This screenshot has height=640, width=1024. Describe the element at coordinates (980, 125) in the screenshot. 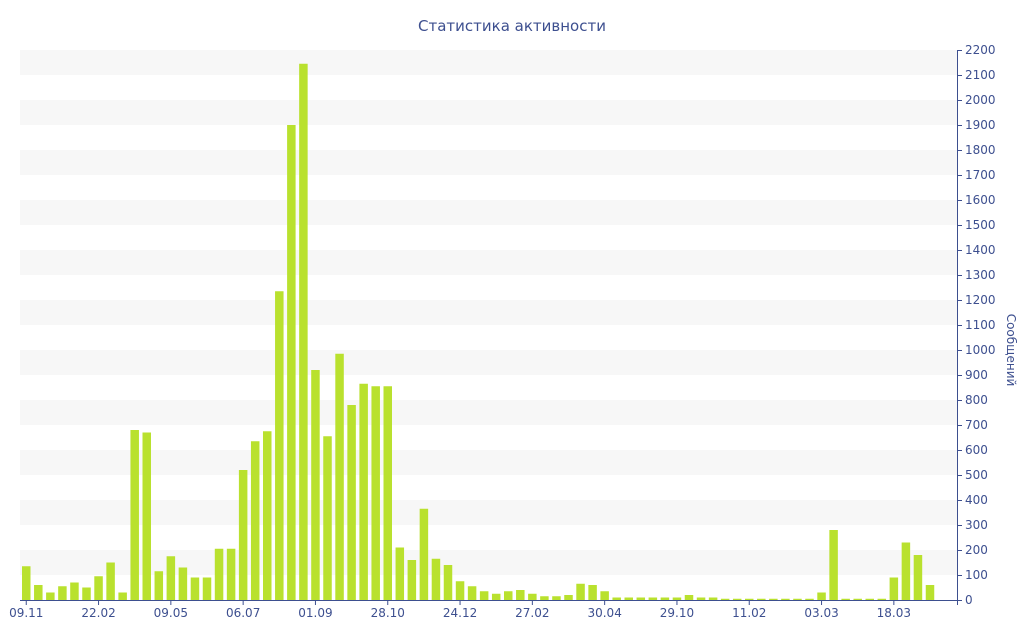

I see `y-tick-label: 1900` at that location.